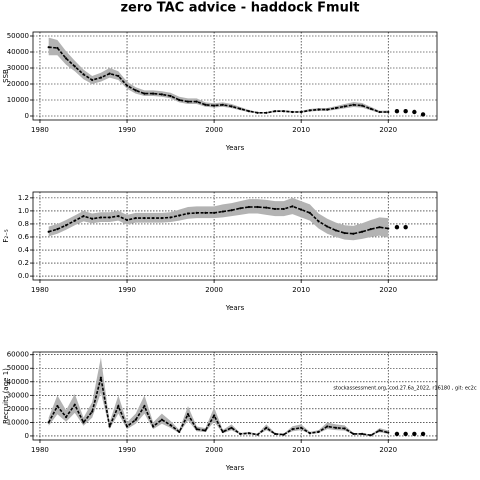  What do you see at coordinates (24, 237) in the screenshot?
I see `y-tick-label: 0.6` at bounding box center [24, 237].